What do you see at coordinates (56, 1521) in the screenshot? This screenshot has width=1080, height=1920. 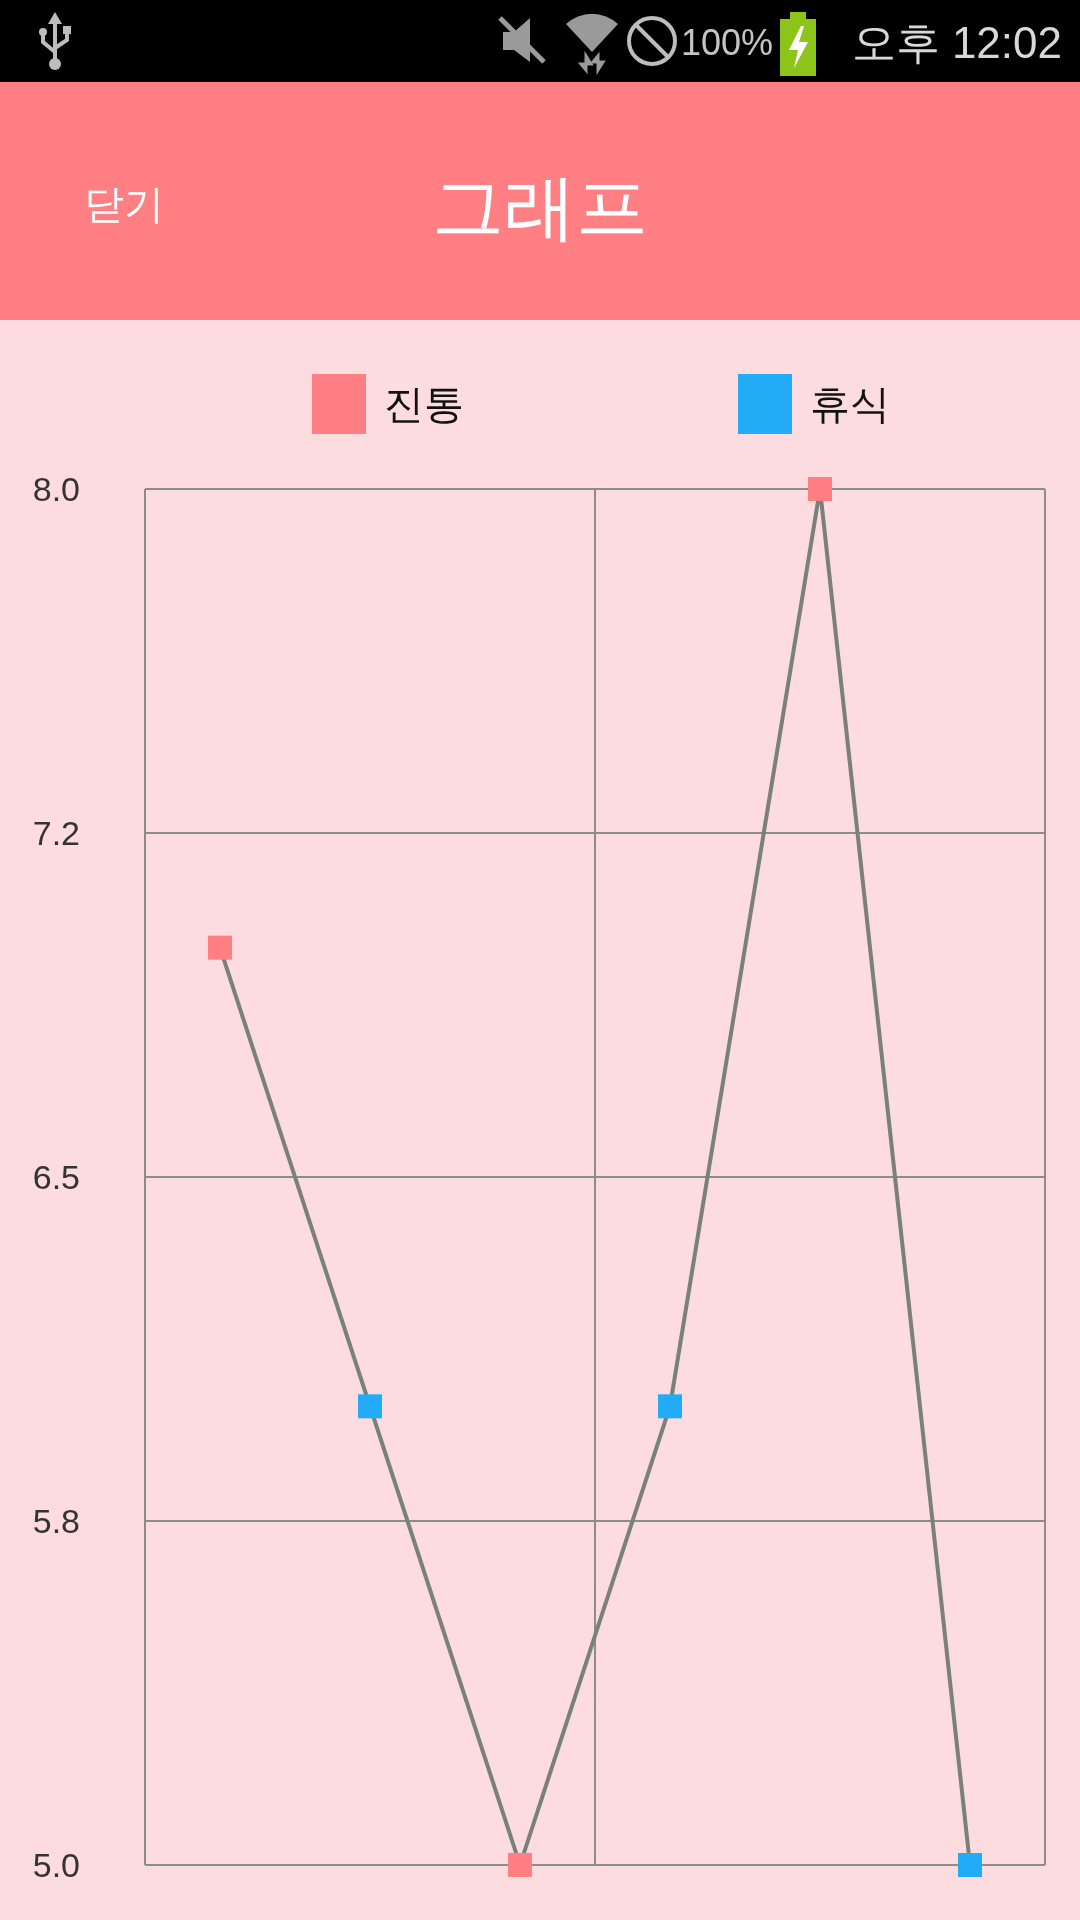 I see `y-tick-label: 5.8` at bounding box center [56, 1521].